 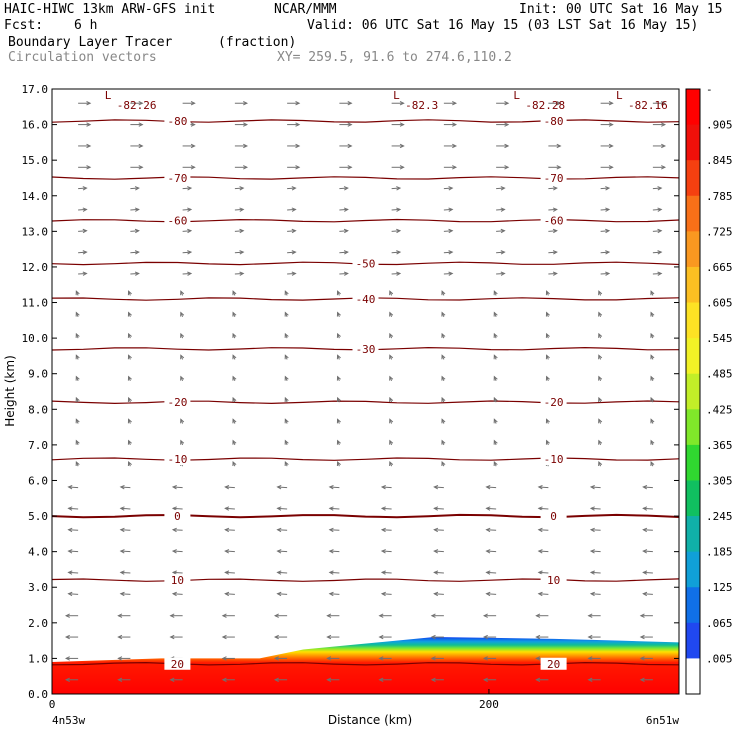 I want to click on y-axis-label: Height (km), so click(x=10, y=390).